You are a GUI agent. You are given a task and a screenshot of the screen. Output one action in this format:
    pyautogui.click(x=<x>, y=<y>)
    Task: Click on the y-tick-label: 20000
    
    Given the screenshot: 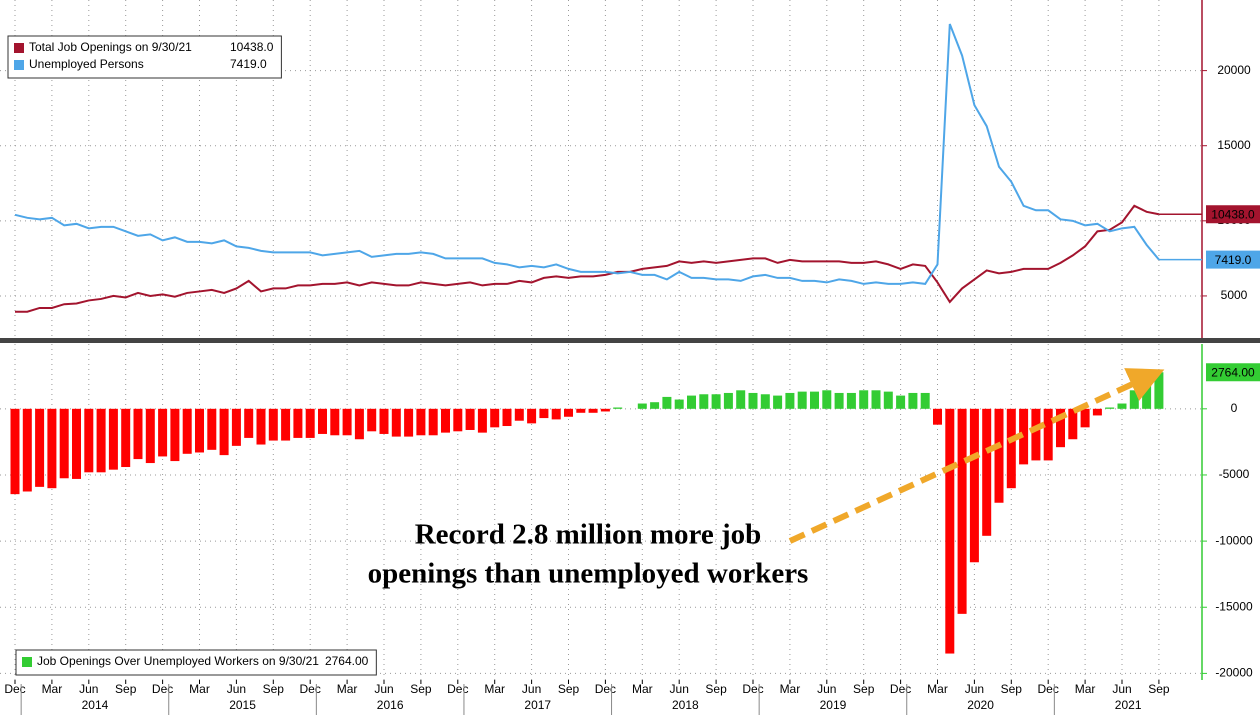 What is the action you would take?
    pyautogui.click(x=1234, y=70)
    